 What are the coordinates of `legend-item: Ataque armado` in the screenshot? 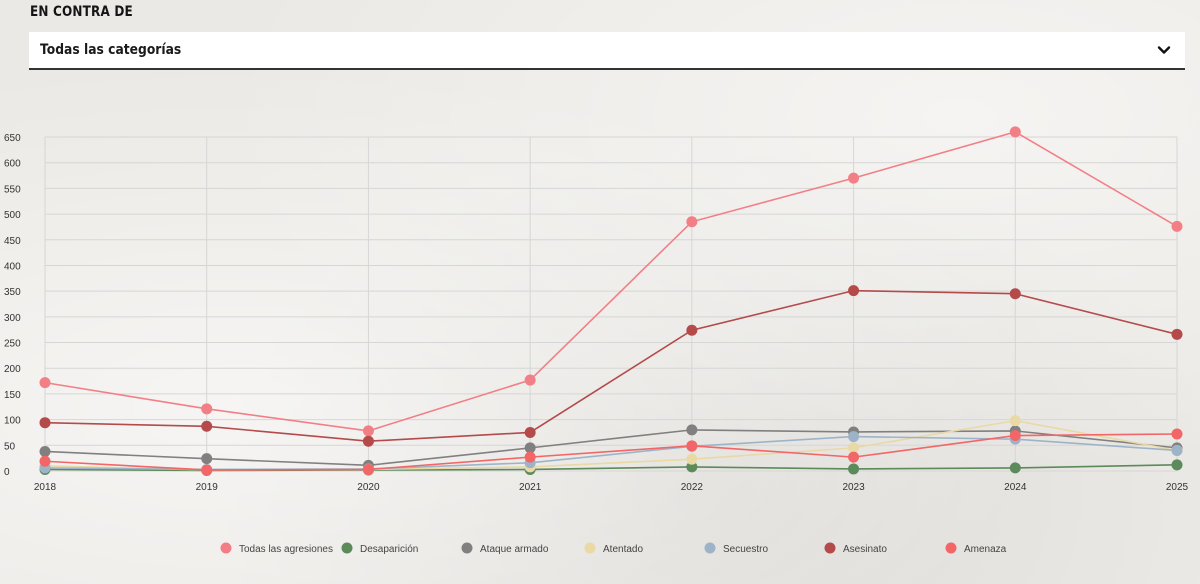 It's located at (505, 548).